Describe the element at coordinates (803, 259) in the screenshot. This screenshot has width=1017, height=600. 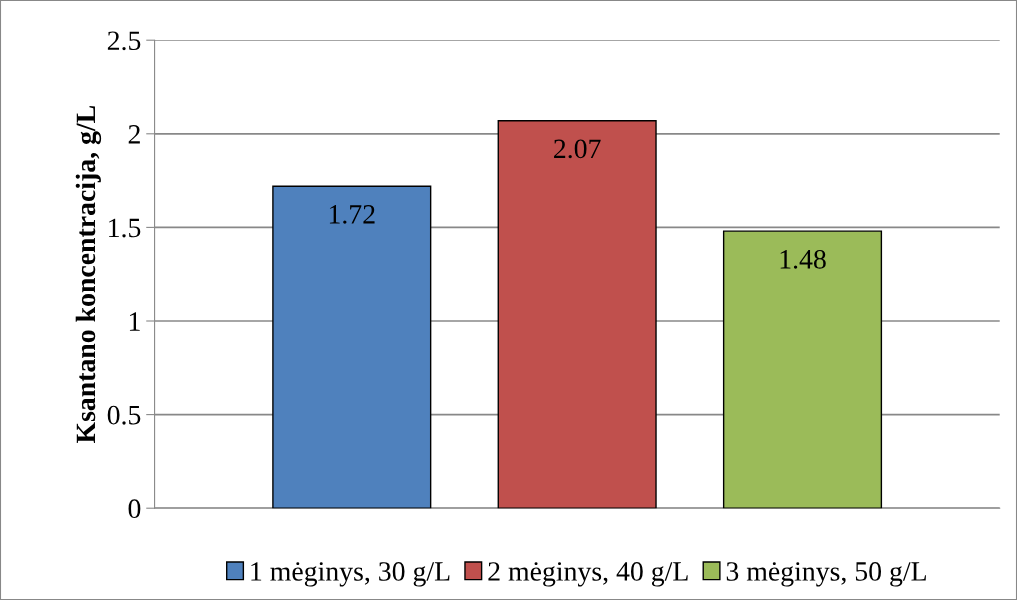
I see `data-label: 1.48` at that location.